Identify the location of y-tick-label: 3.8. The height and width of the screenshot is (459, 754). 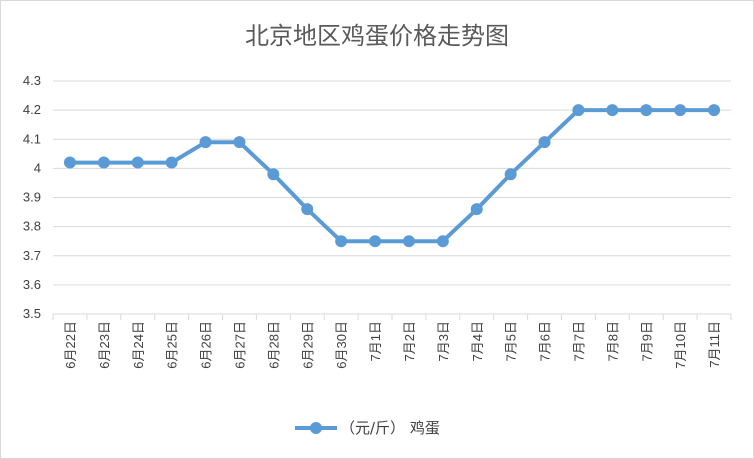
(32, 226).